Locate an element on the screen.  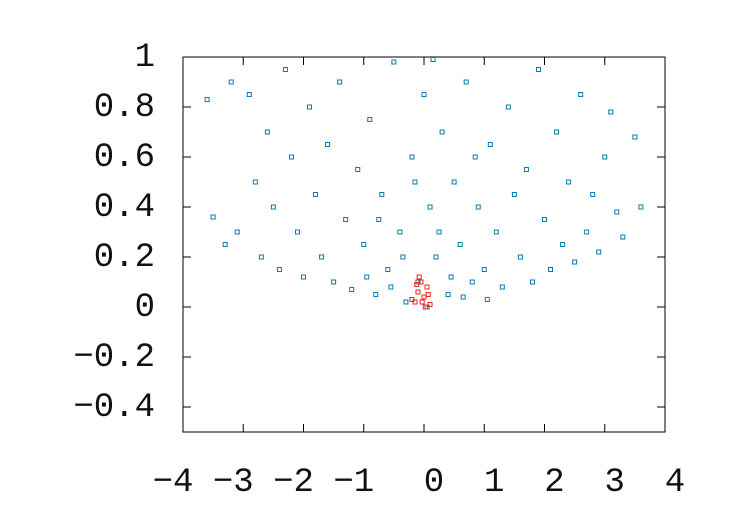
x-tick-label: −4 is located at coordinates (173, 483).